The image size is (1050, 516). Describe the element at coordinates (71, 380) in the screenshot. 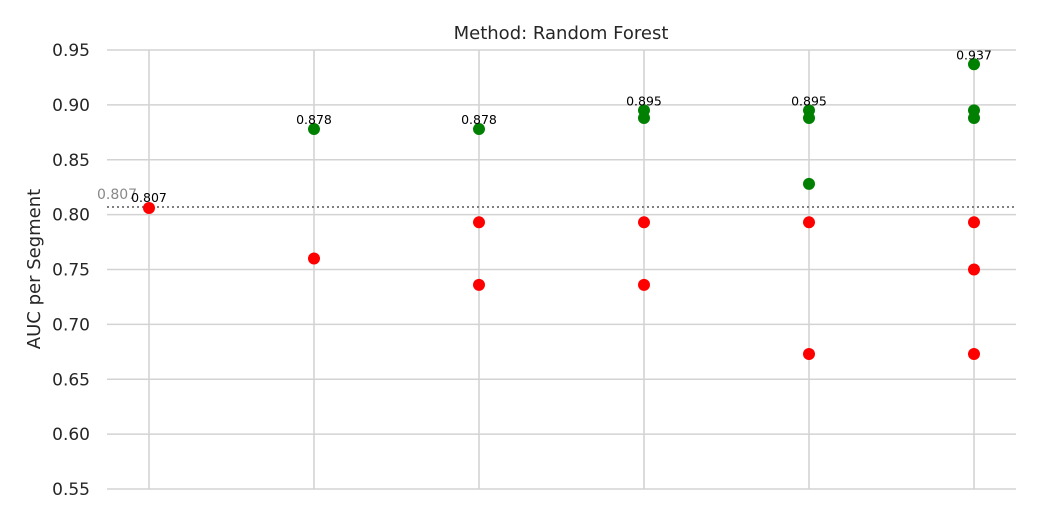

I see `y-tick-label: 0.65` at that location.